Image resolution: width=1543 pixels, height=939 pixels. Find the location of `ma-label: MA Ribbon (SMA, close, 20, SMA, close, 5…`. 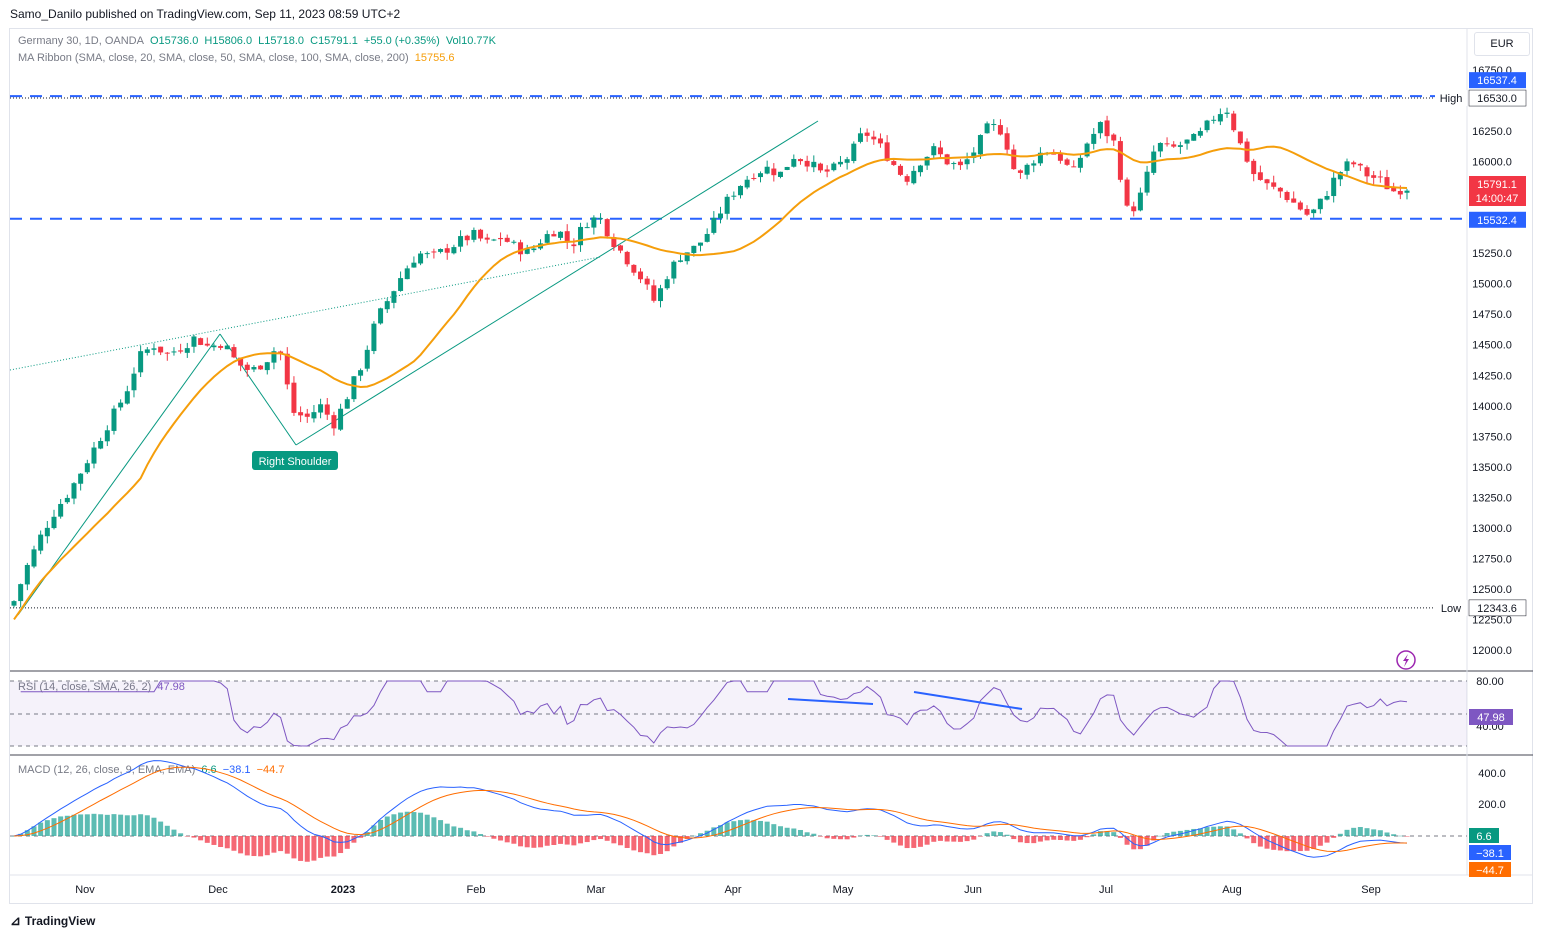

ma-label: MA Ribbon (SMA, close, 20, SMA, close, 5… is located at coordinates (213, 58).